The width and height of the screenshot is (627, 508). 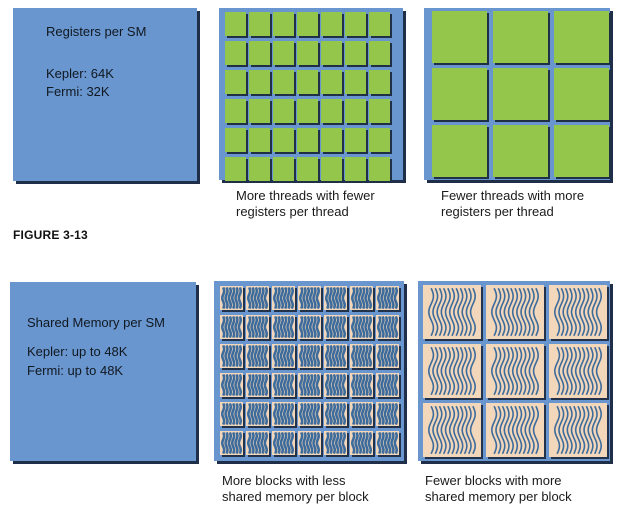 I want to click on many-blocks-caption-line2: shared memory per block, so click(x=295, y=496).